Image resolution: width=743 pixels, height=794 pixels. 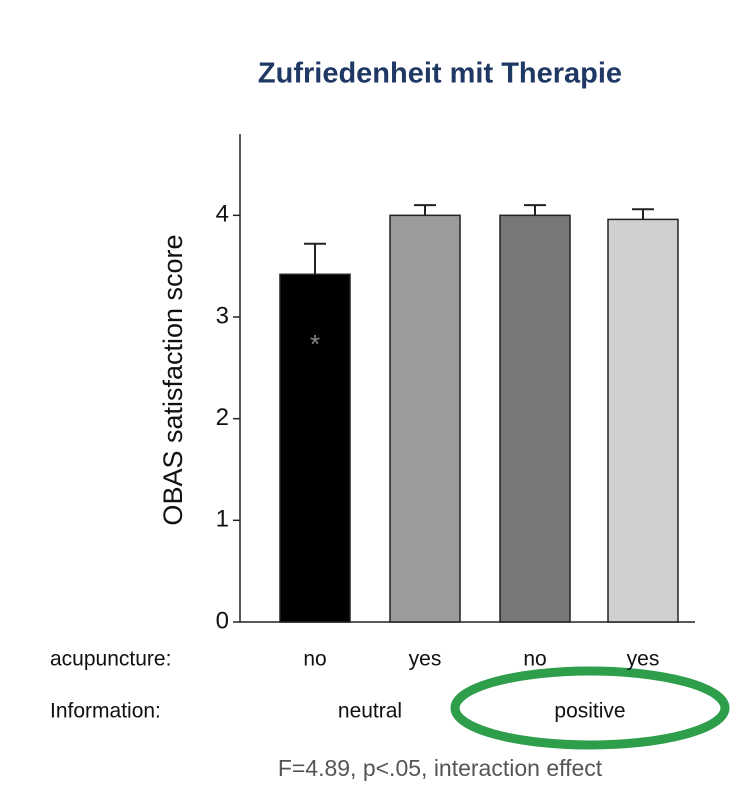 I want to click on footnote: F=4.89, p<.05, interaction effect, so click(x=440, y=768).